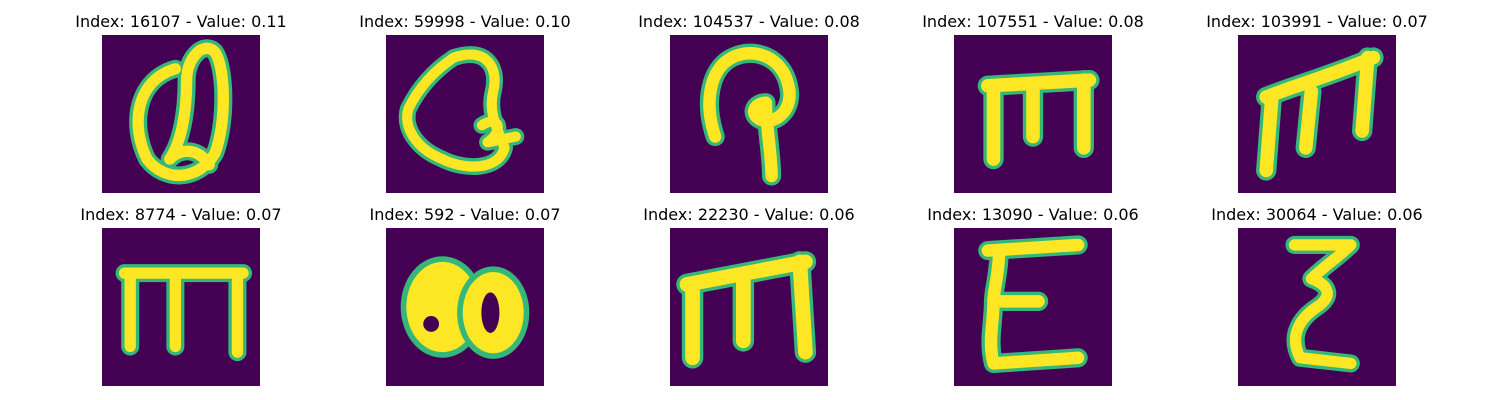 This screenshot has height=400, width=1500. I want to click on panel-9: Index: 13090 - Value: 0.06, so click(1033, 300).